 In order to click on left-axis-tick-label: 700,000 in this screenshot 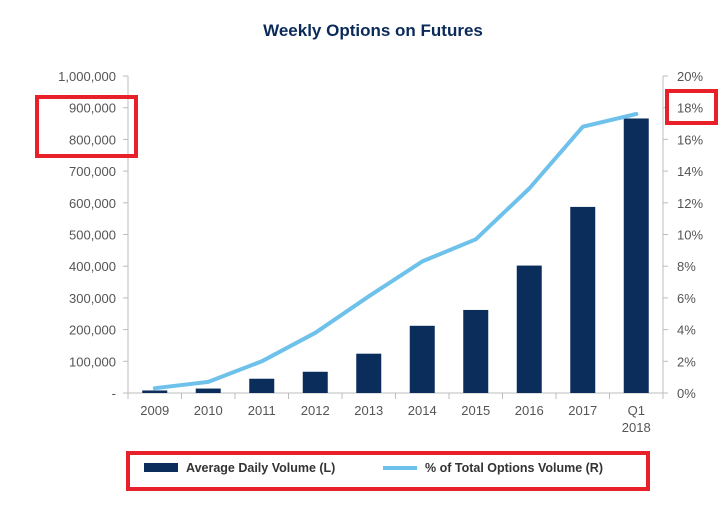, I will do `click(92, 171)`.